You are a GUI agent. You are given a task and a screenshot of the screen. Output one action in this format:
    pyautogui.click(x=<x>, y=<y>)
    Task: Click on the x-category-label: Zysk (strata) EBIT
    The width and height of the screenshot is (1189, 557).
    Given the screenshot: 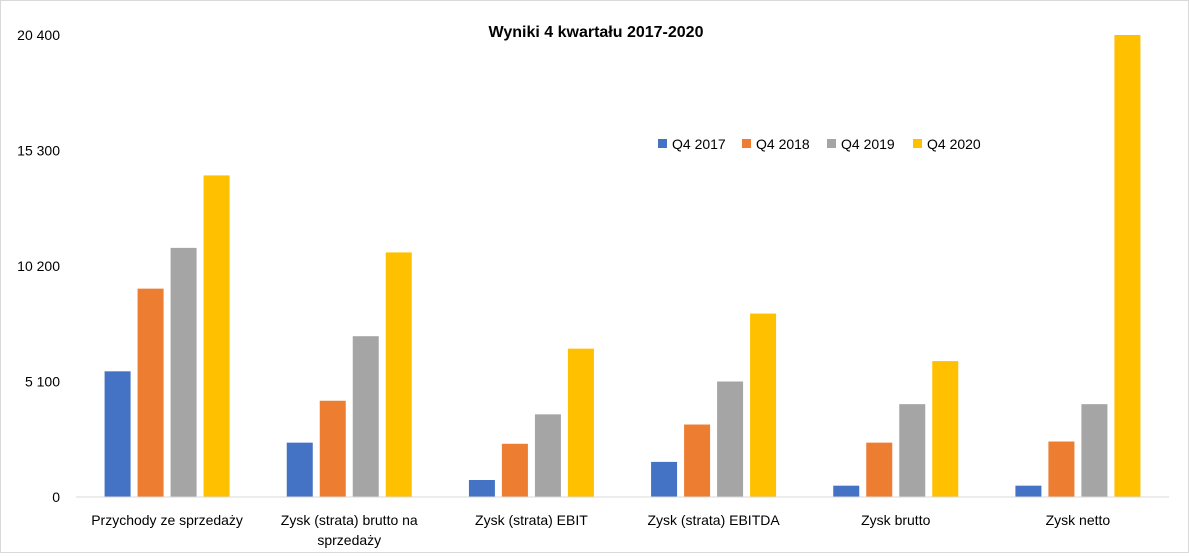 What is the action you would take?
    pyautogui.click(x=531, y=520)
    